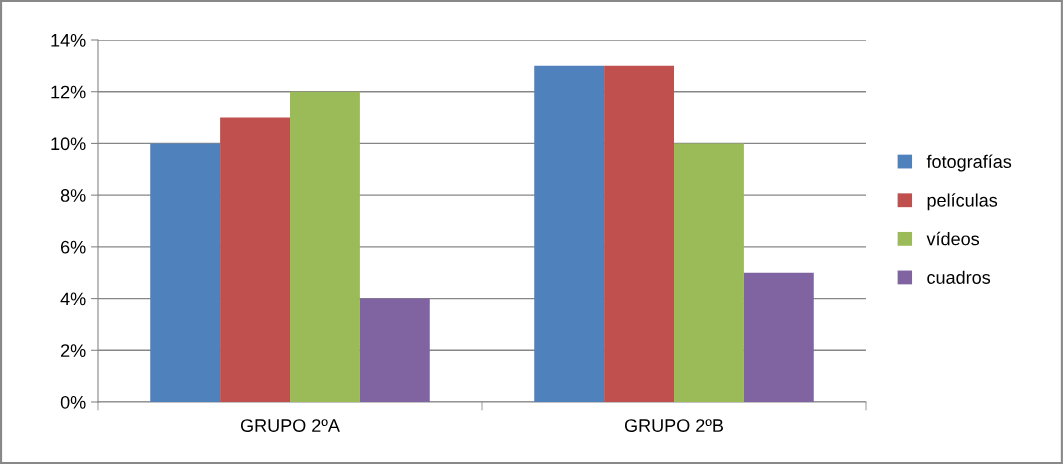 The image size is (1064, 464). Describe the element at coordinates (673, 425) in the screenshot. I see `x-tick-label: GRUPO 2ºB` at that location.